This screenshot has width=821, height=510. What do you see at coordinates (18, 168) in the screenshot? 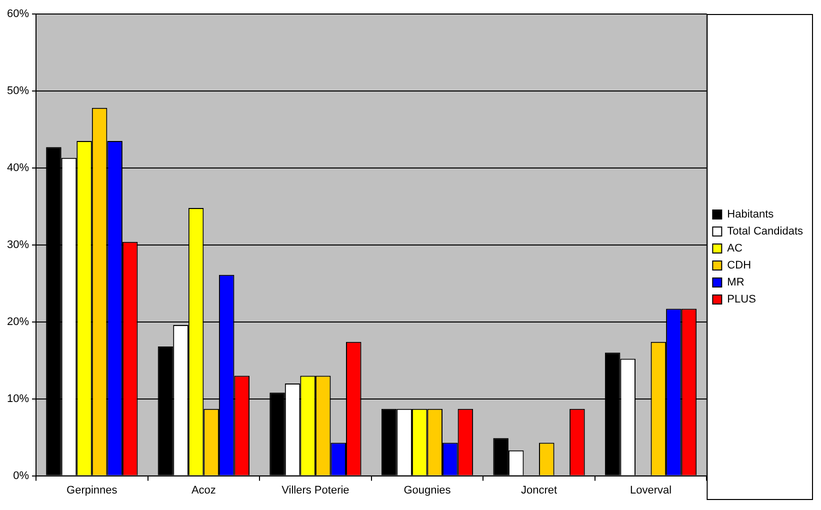
I see `y-tick-label: 40%` at bounding box center [18, 168].